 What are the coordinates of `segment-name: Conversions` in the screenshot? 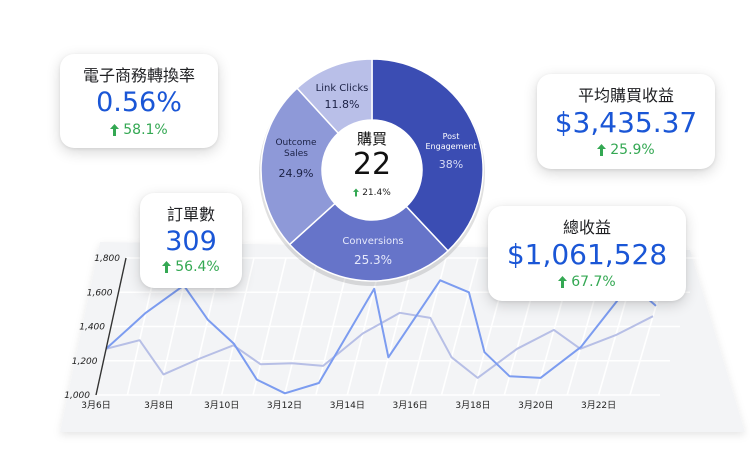 It's located at (373, 241).